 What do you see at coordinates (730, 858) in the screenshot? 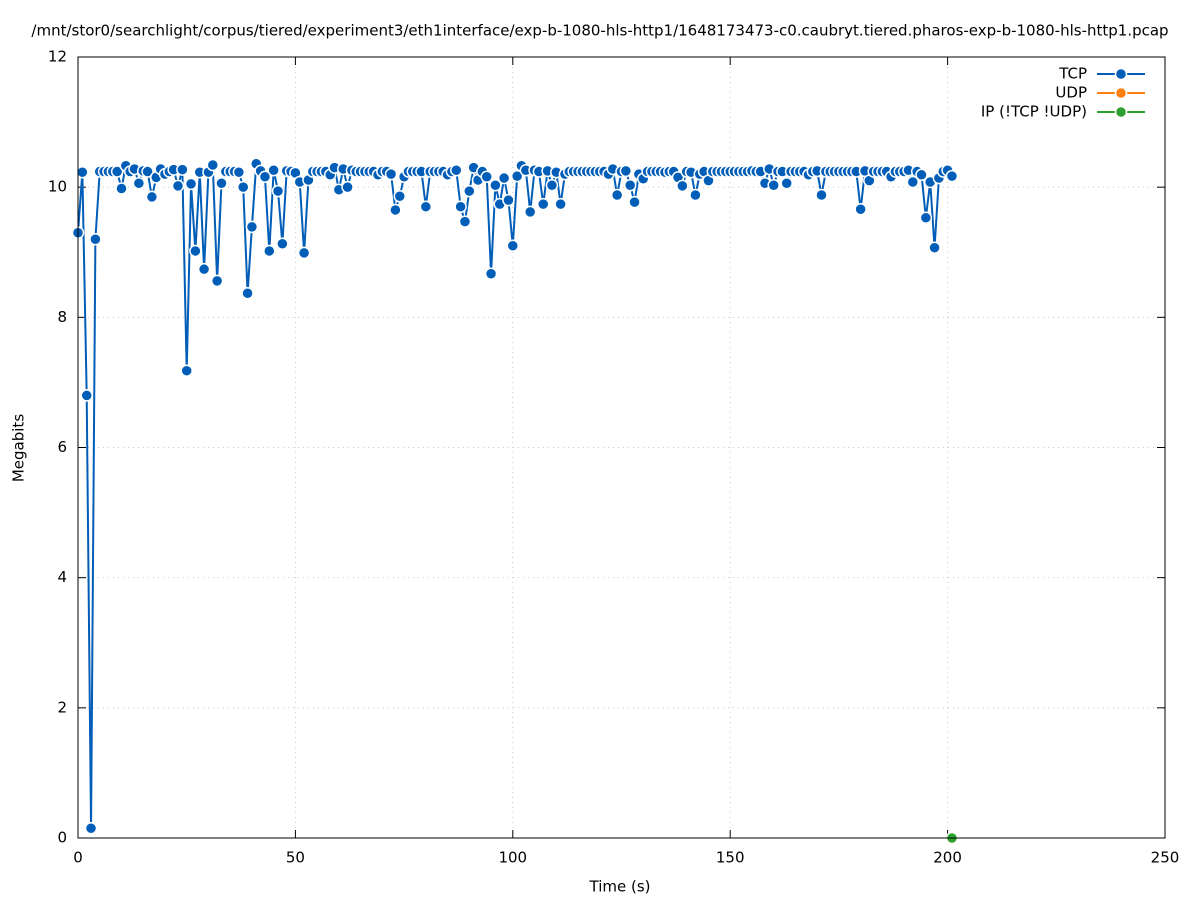
I see `x-tick-label: 150` at bounding box center [730, 858].